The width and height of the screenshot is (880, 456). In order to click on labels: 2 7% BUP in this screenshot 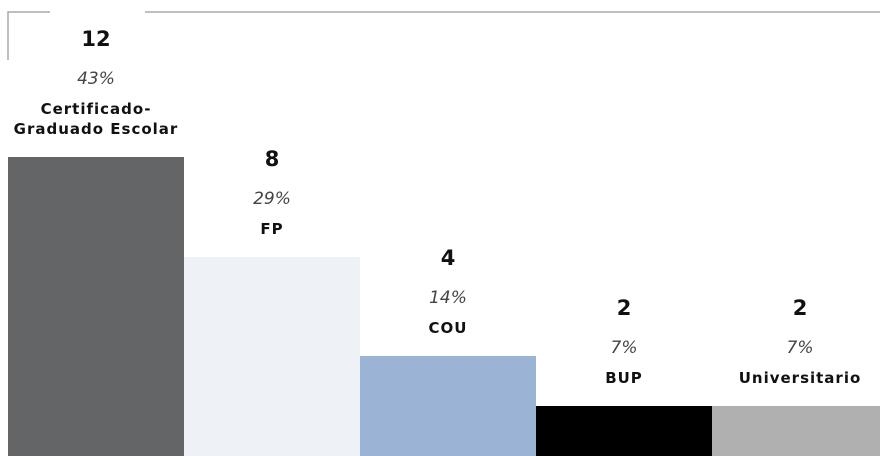, I will do `click(624, 338)`.